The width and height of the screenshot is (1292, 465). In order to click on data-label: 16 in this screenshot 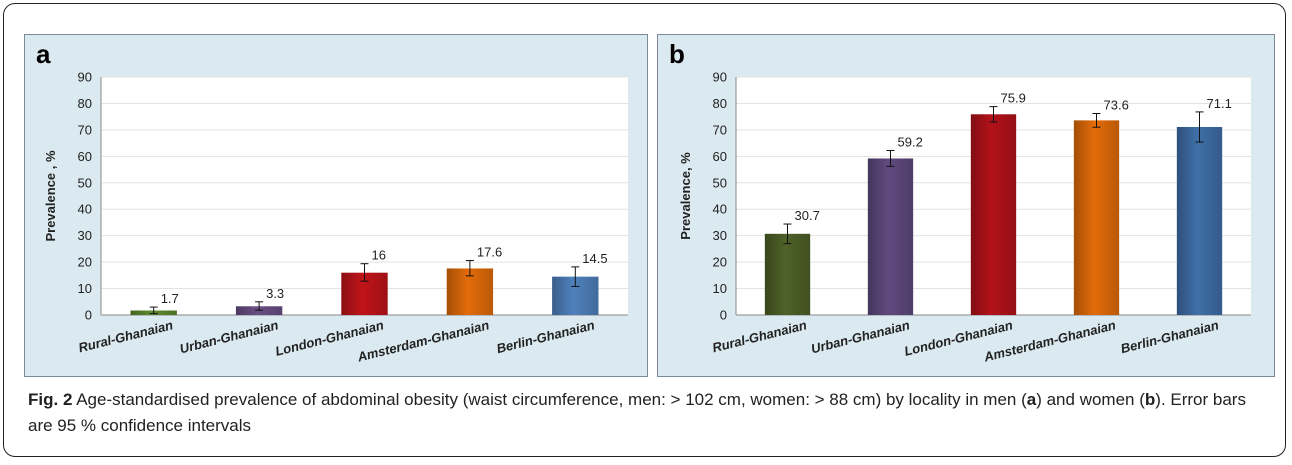, I will do `click(379, 255)`.